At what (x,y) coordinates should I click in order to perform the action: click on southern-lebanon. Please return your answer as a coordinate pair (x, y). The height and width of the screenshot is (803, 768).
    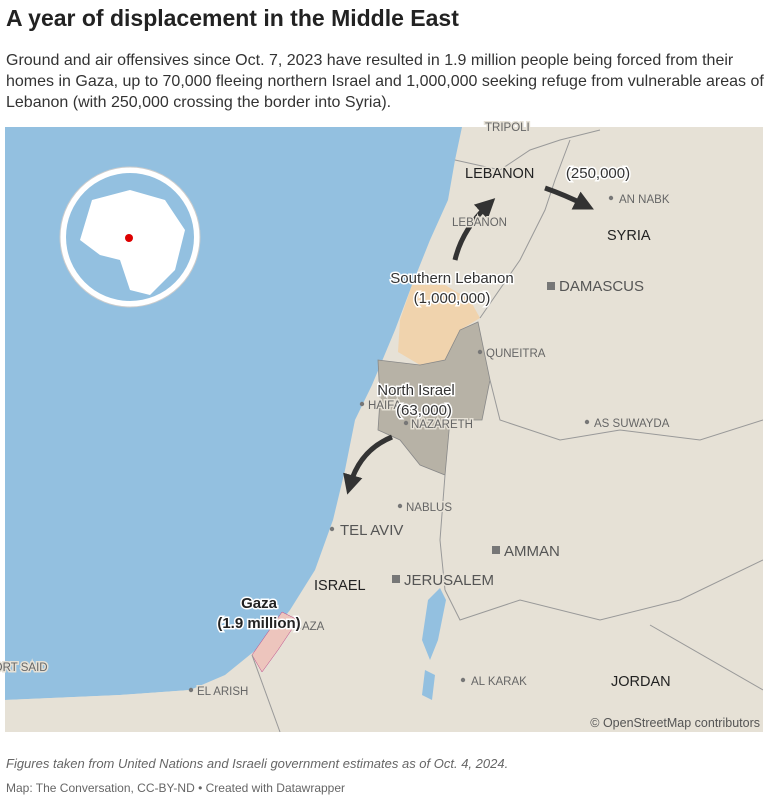
    Looking at the image, I should click on (439, 325).